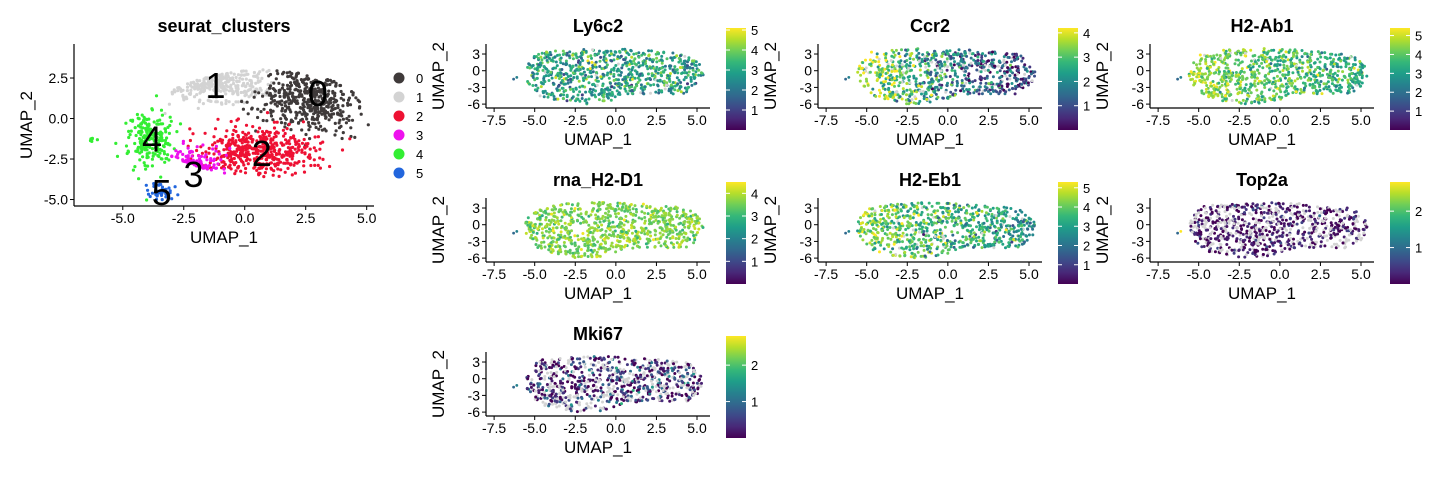  I want to click on plot-title: Ccr2, so click(930, 26).